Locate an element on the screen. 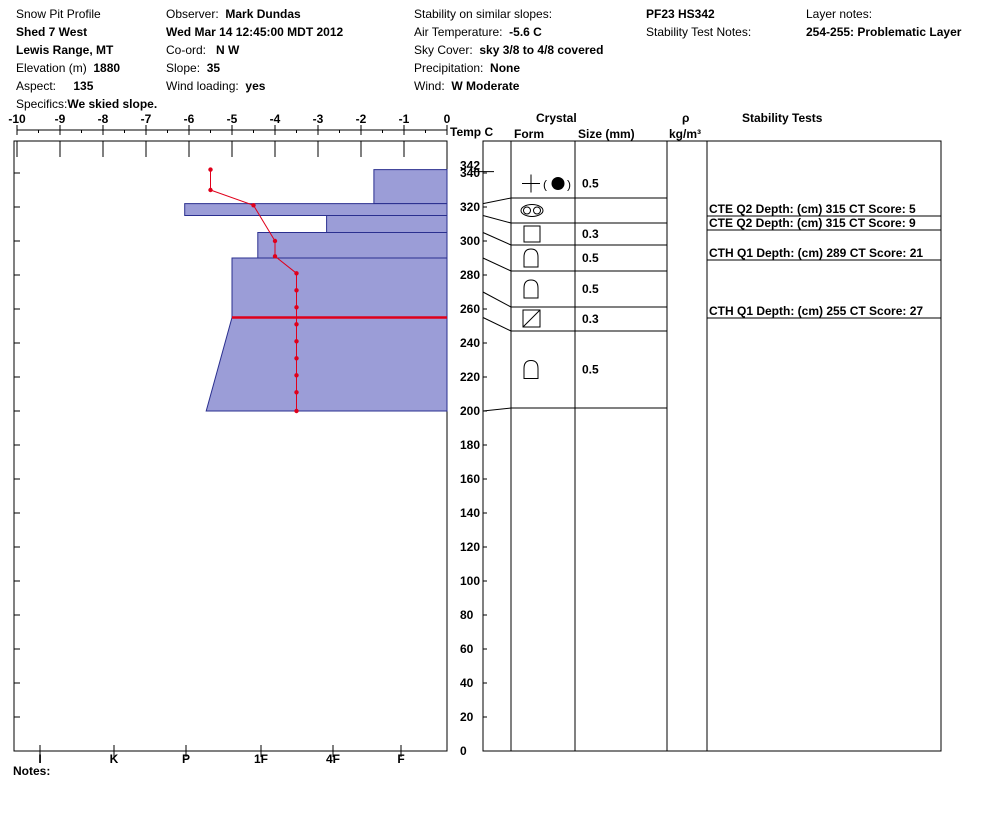  observer-row: Observer: Mark Dundas is located at coordinates (233, 14).